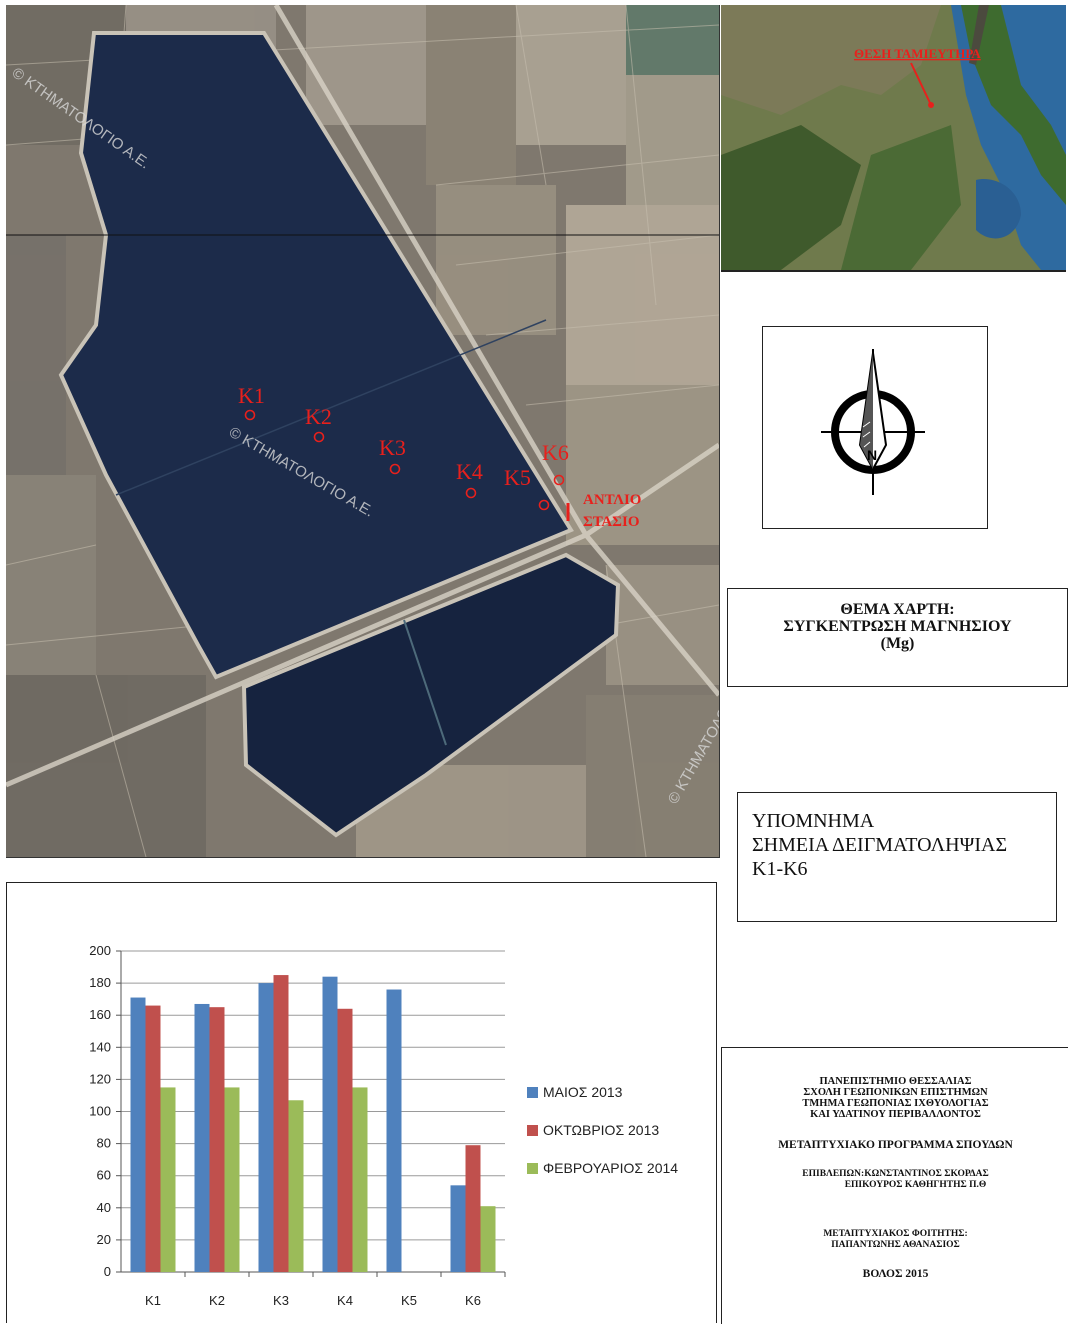 The image size is (1068, 1329). I want to click on bar-3-k6, so click(488, 1239).